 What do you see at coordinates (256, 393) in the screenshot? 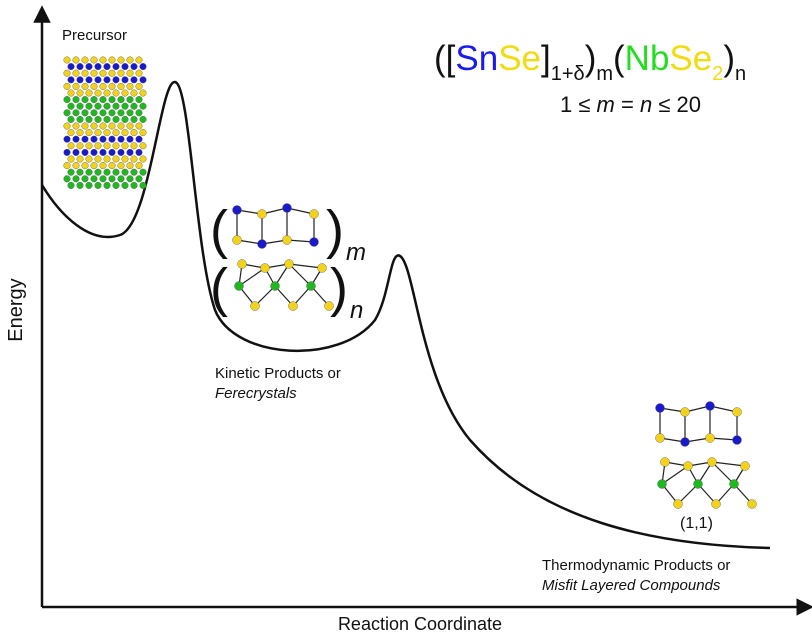
I see `kinetic-label: Ferecrystals` at bounding box center [256, 393].